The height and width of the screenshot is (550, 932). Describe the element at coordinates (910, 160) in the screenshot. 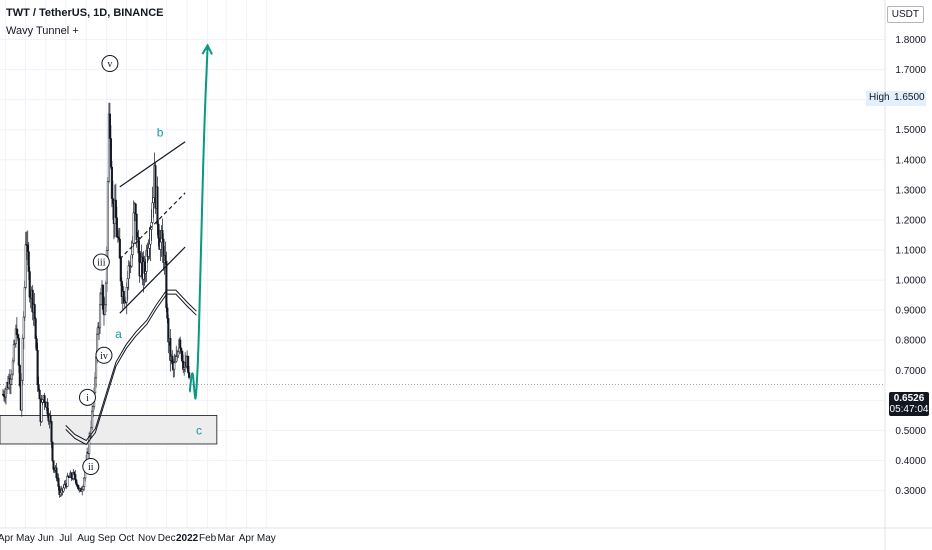

I see `y-tick-label: 1.4000` at that location.